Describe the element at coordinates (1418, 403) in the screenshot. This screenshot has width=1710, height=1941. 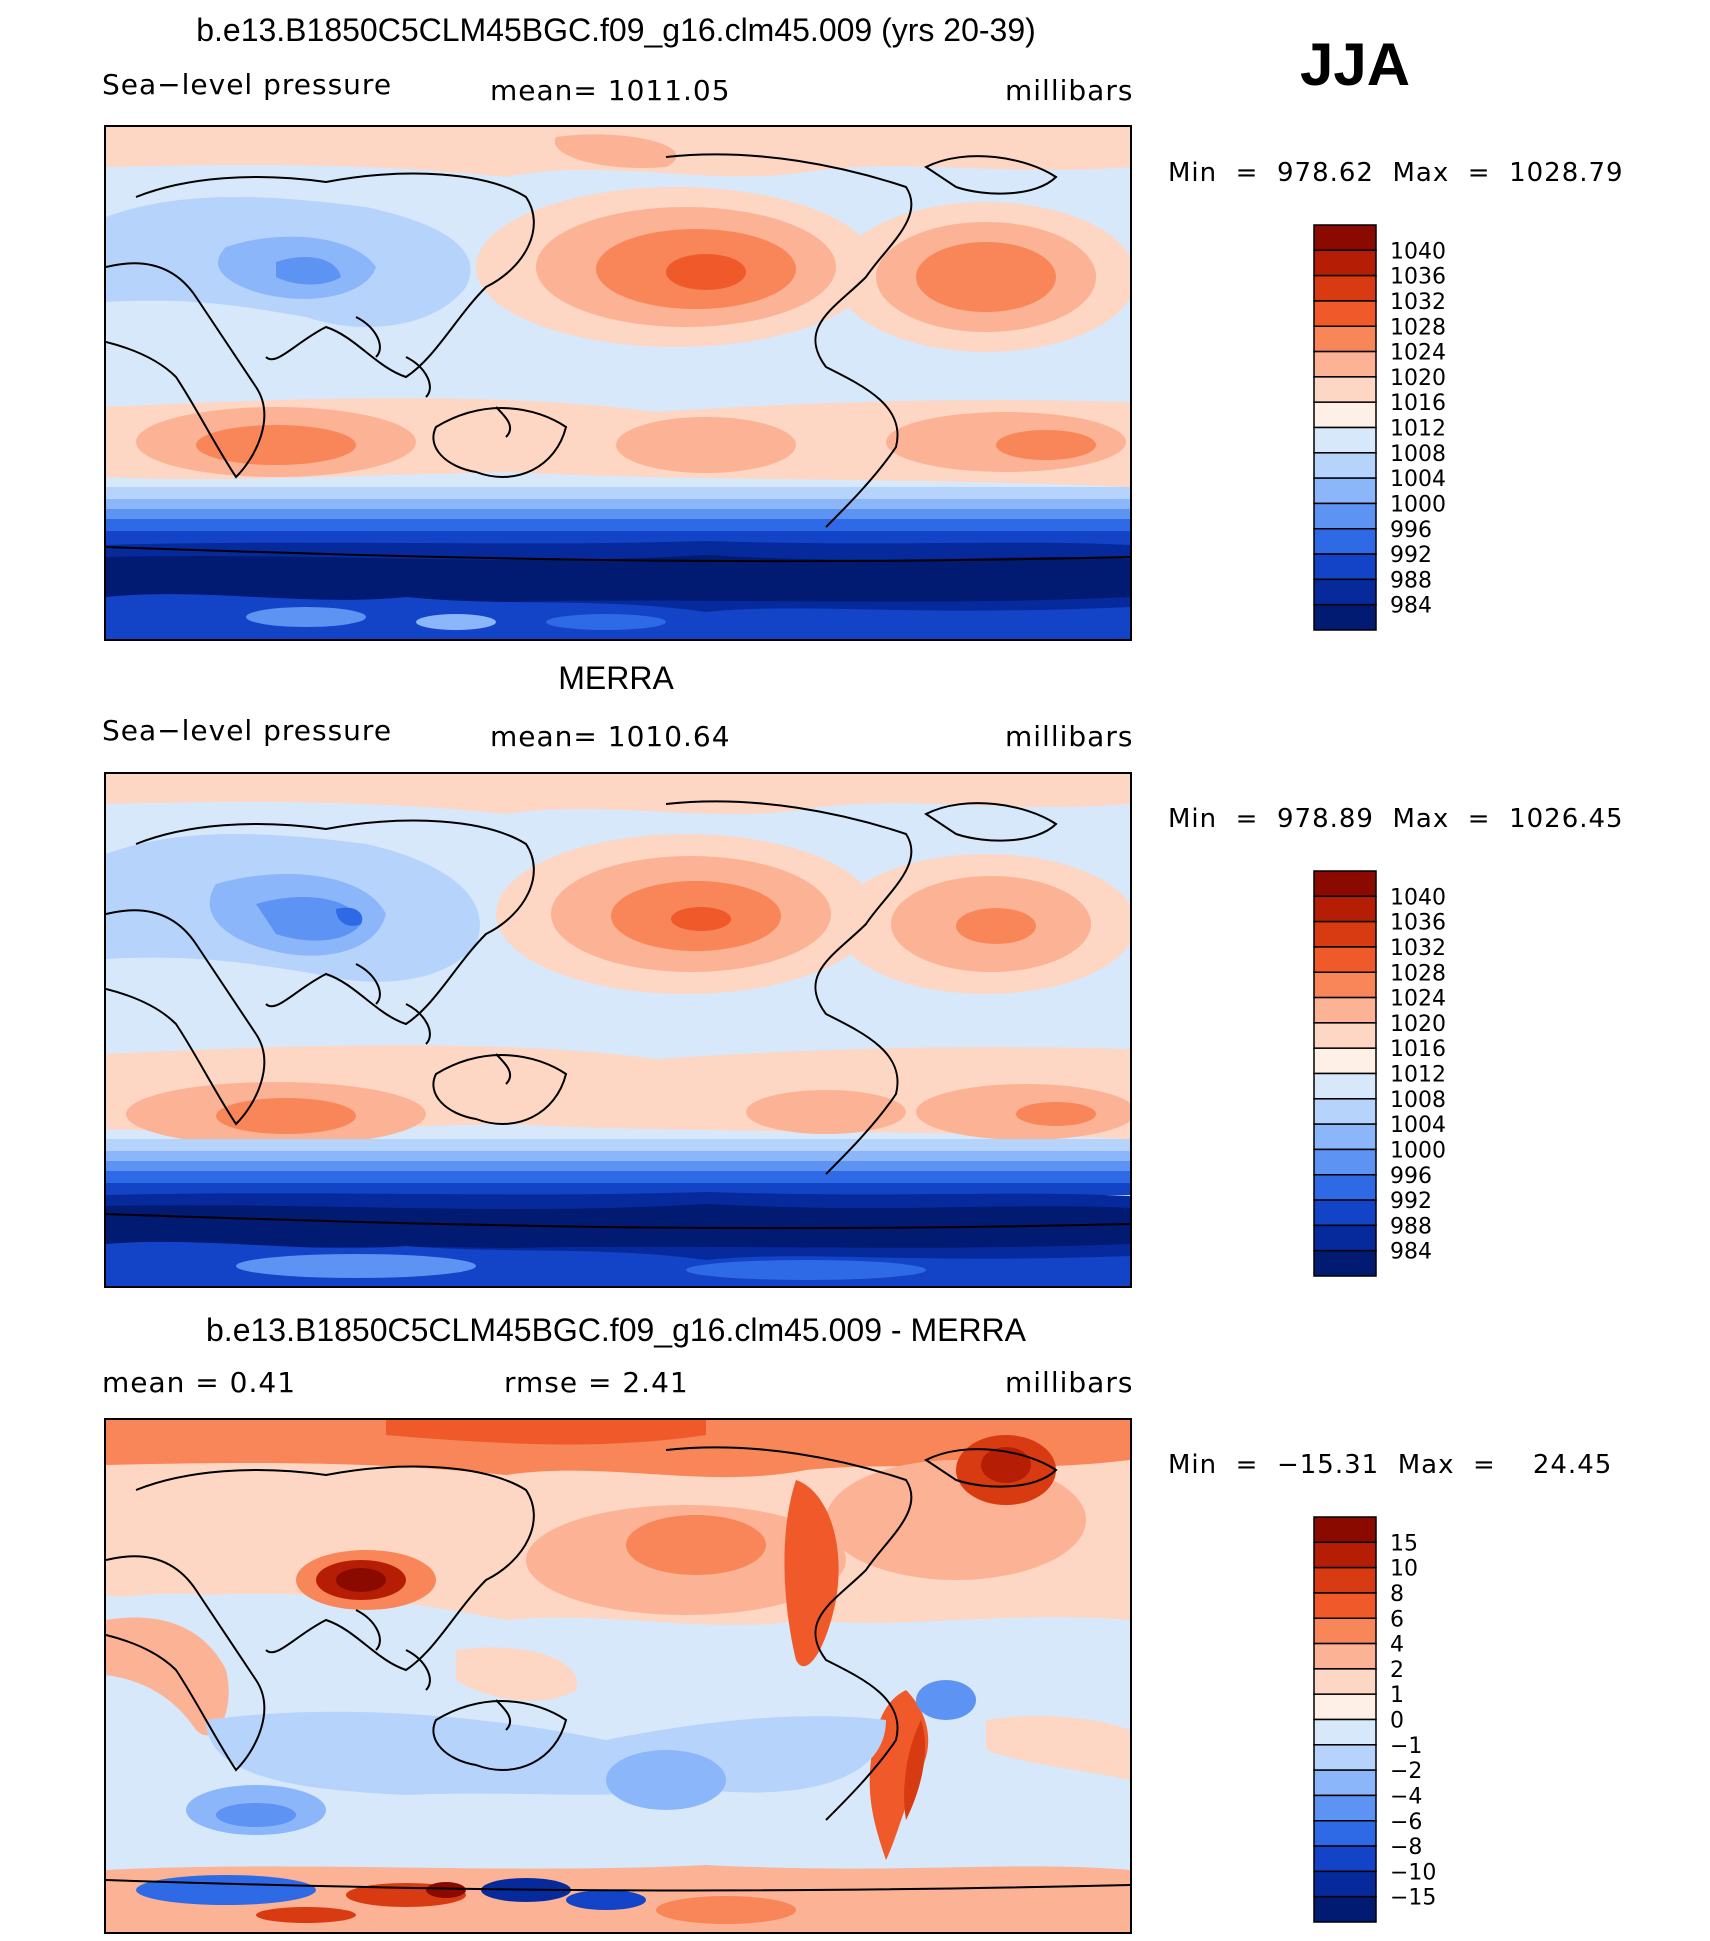
I see `colorbar-1-label-6: 1016` at that location.